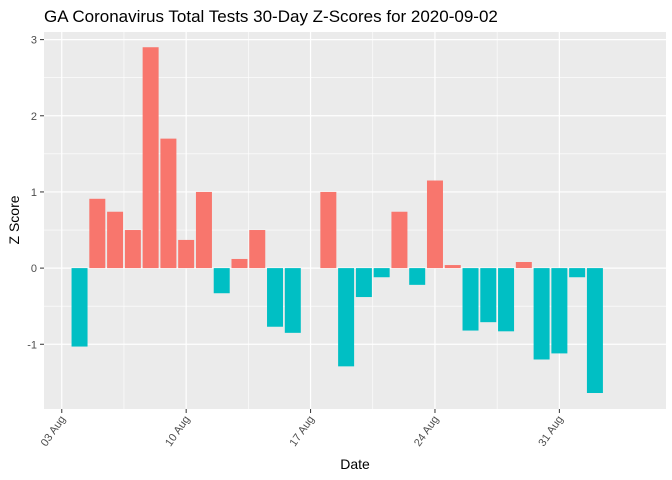 This screenshot has width=672, height=480. Describe the element at coordinates (302, 431) in the screenshot. I see `x-tick-label: 17 Aug` at that location.